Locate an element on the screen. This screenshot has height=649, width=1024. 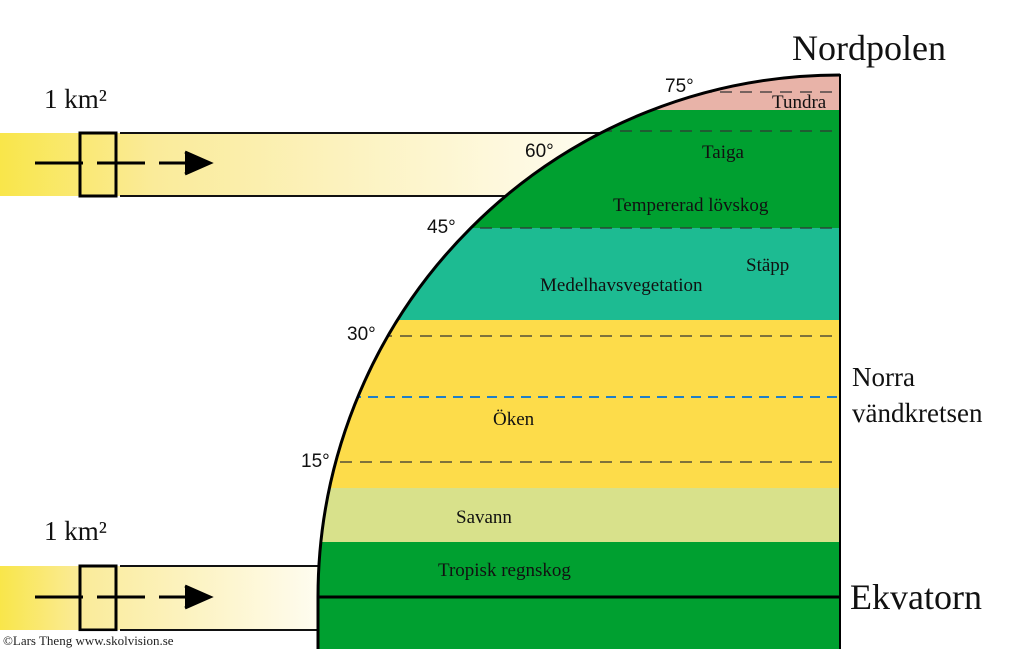
latitude-label: 30° is located at coordinates (361, 334).